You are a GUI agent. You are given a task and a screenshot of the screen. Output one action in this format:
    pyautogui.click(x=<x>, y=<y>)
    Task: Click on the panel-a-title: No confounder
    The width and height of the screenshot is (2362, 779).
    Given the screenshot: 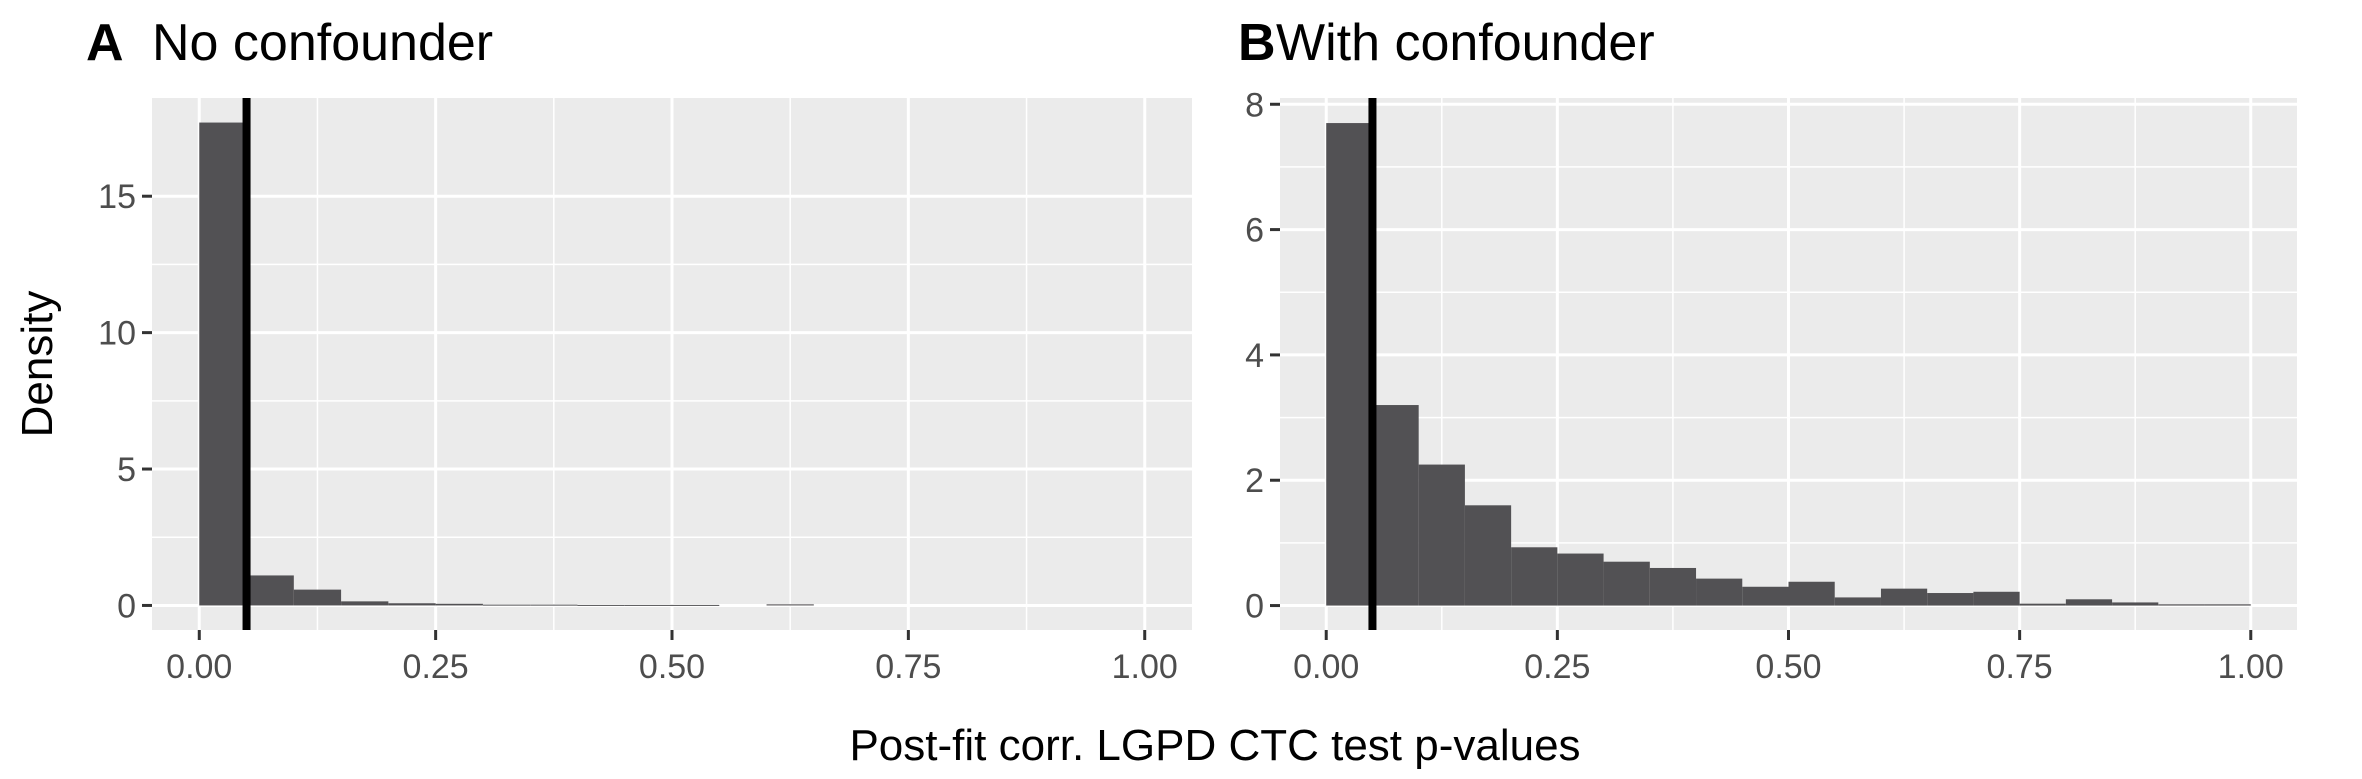 What is the action you would take?
    pyautogui.click(x=322, y=43)
    